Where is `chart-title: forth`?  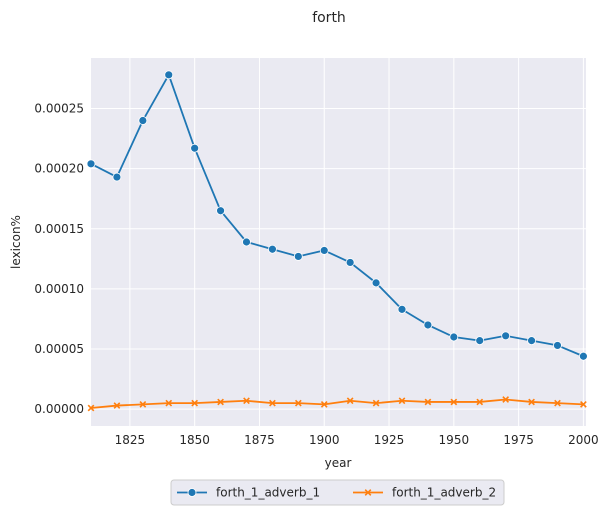
chart-title: forth is located at coordinates (329, 18).